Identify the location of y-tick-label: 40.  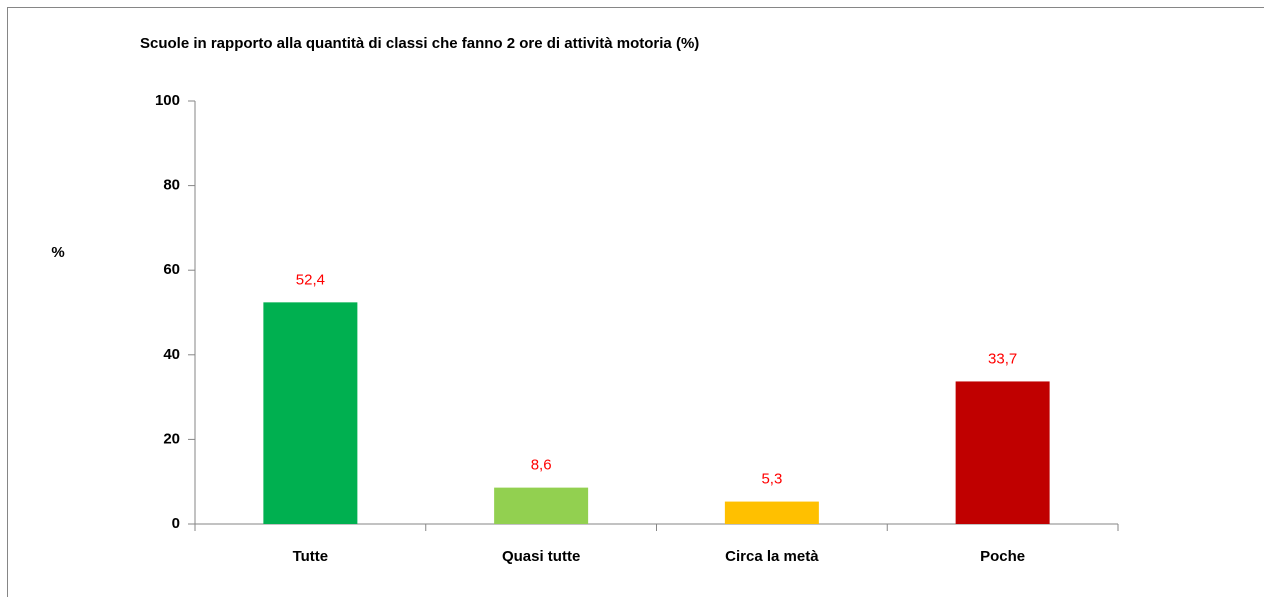
(171, 354).